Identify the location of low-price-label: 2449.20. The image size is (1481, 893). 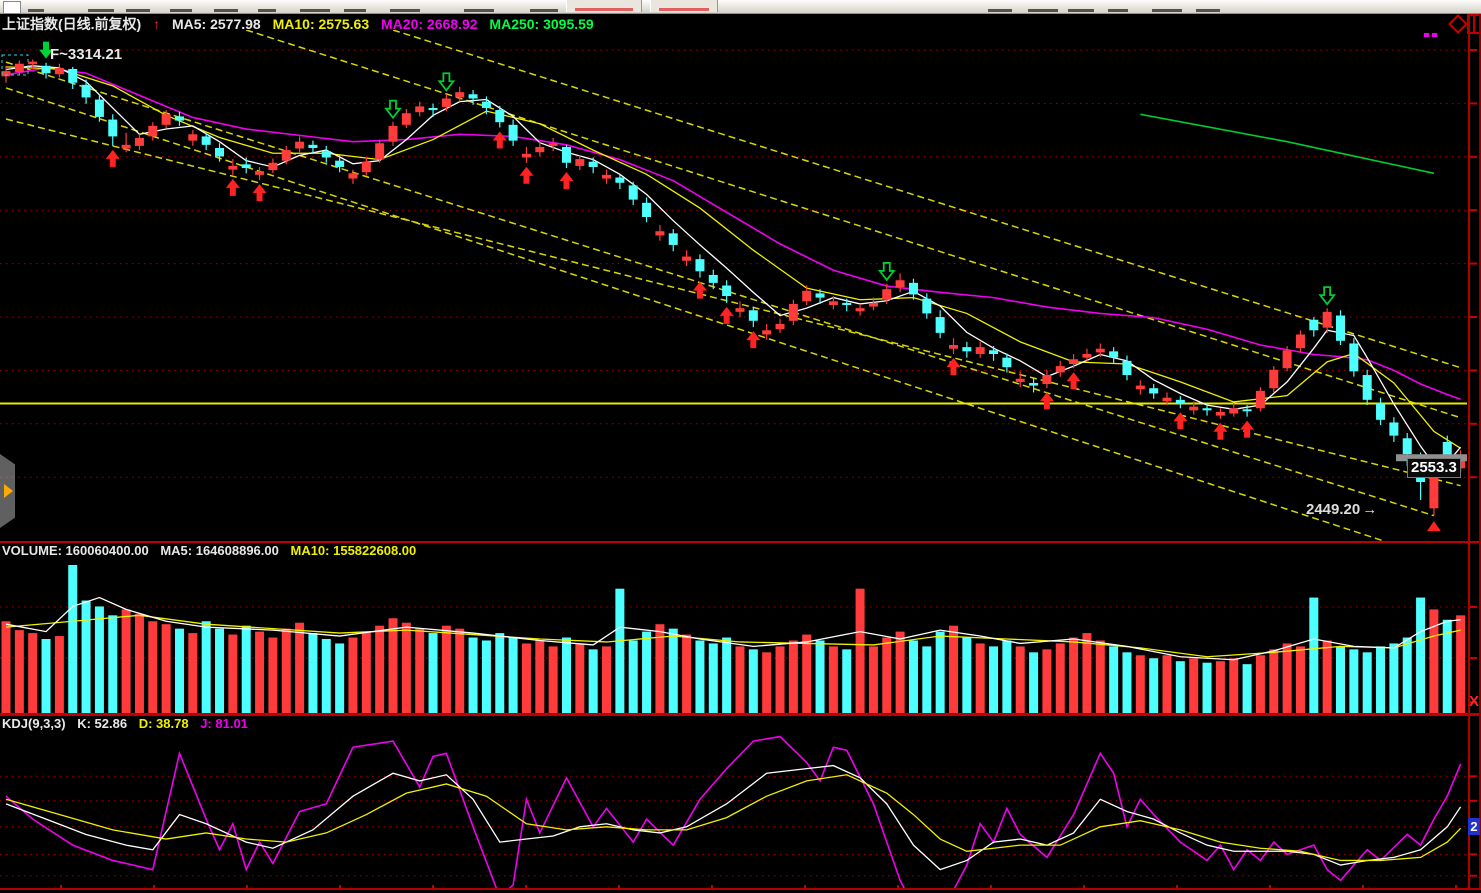
(1333, 509).